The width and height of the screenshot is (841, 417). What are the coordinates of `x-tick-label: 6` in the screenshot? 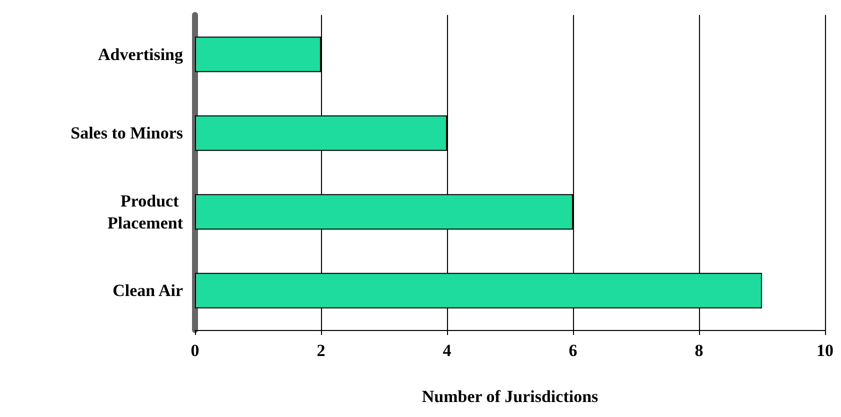 It's located at (573, 350).